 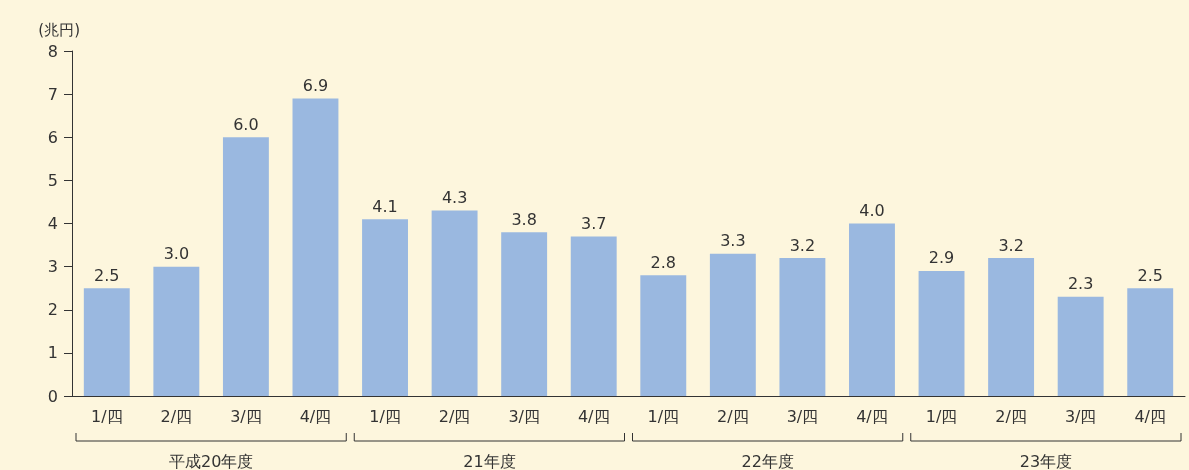 I want to click on data-label: 2.3, so click(x=1080, y=284).